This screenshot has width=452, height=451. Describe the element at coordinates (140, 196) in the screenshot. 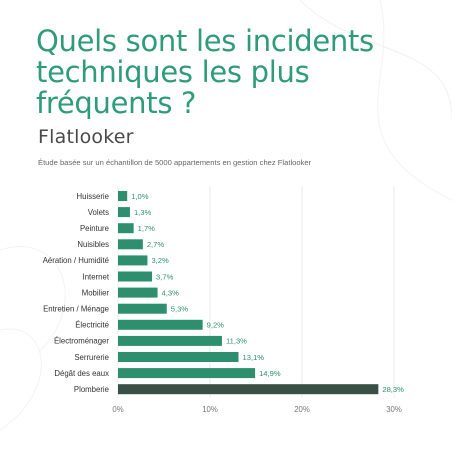

I see `value-label: 1,0%` at that location.